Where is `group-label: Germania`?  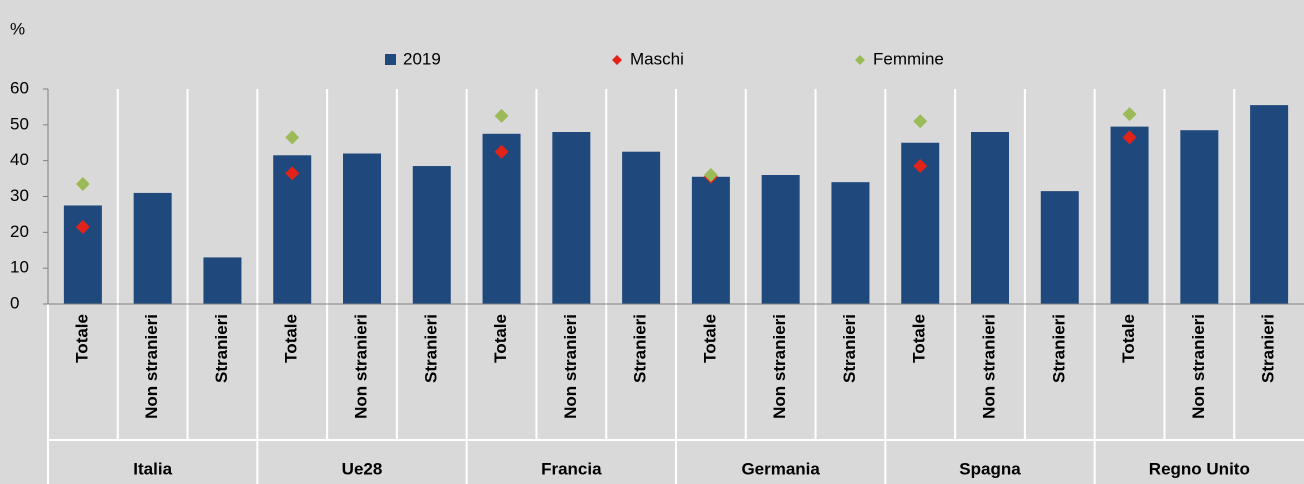 group-label: Germania is located at coordinates (780, 468).